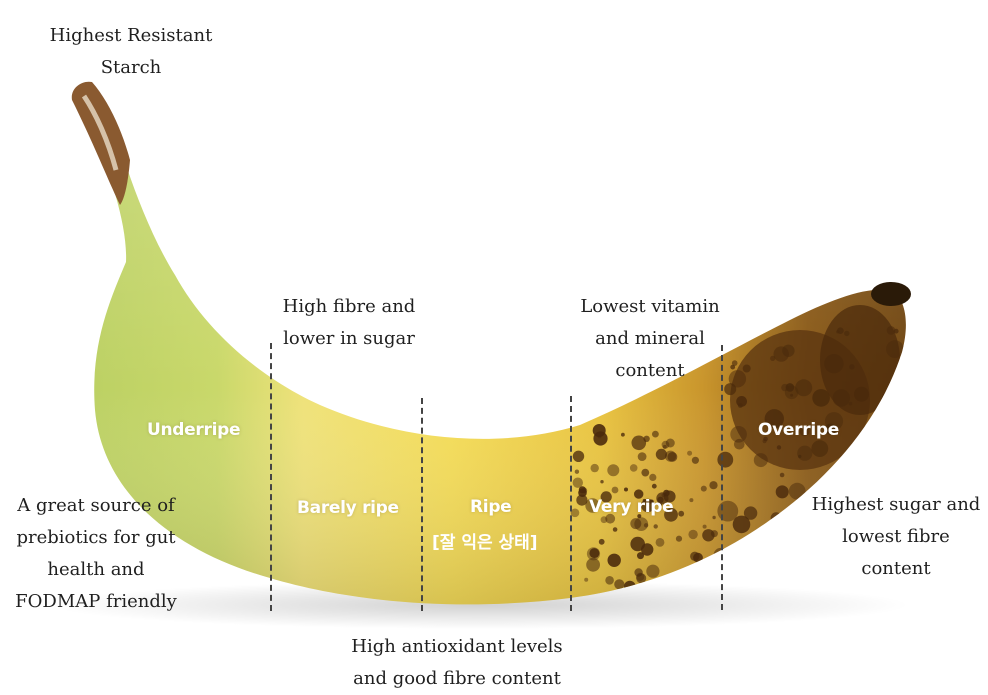 This screenshot has height=695, width=988. Describe the element at coordinates (485, 543) in the screenshot. I see `stage-label-ripe-korean: [잘 익은 상태]` at that location.